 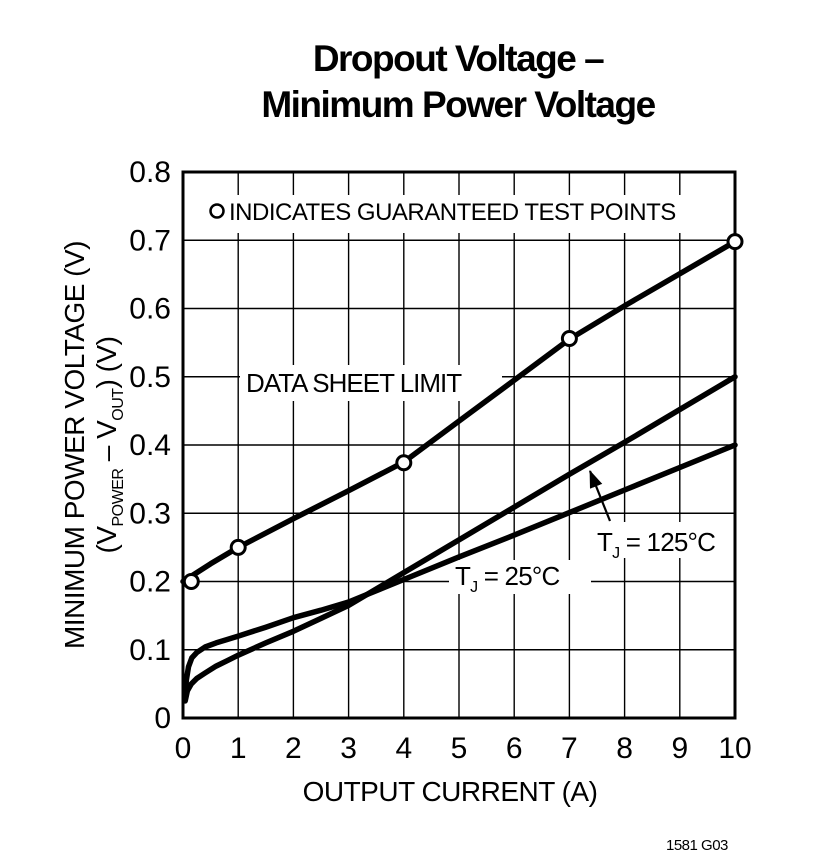 I want to click on x-tick-label: 7, so click(x=569, y=748).